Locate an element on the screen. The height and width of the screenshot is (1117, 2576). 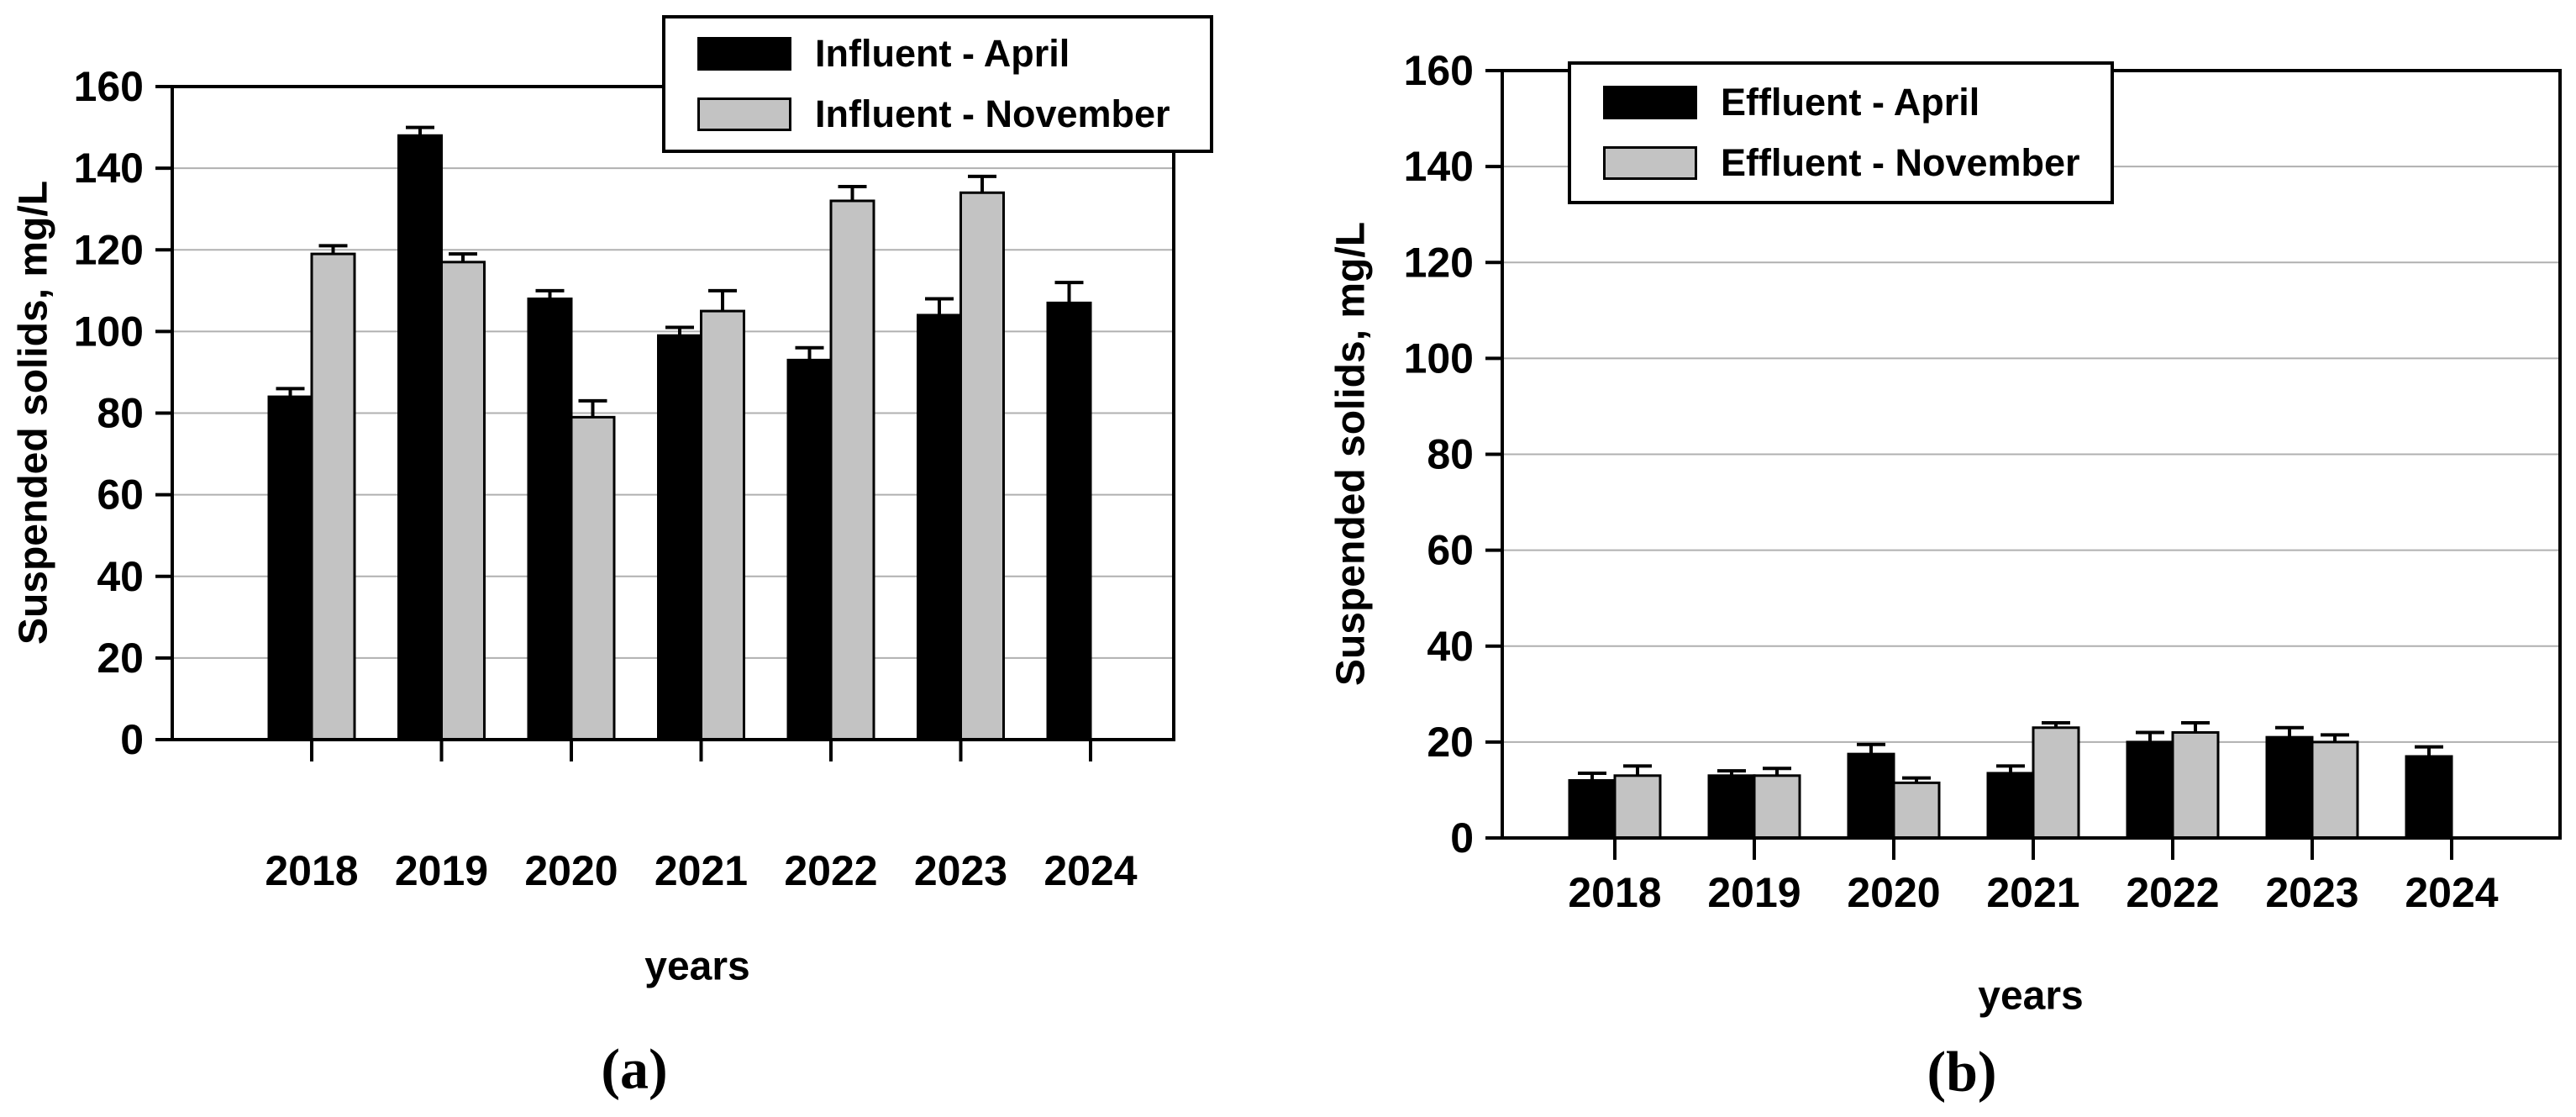
bar-a-2022-november is located at coordinates (852, 470).